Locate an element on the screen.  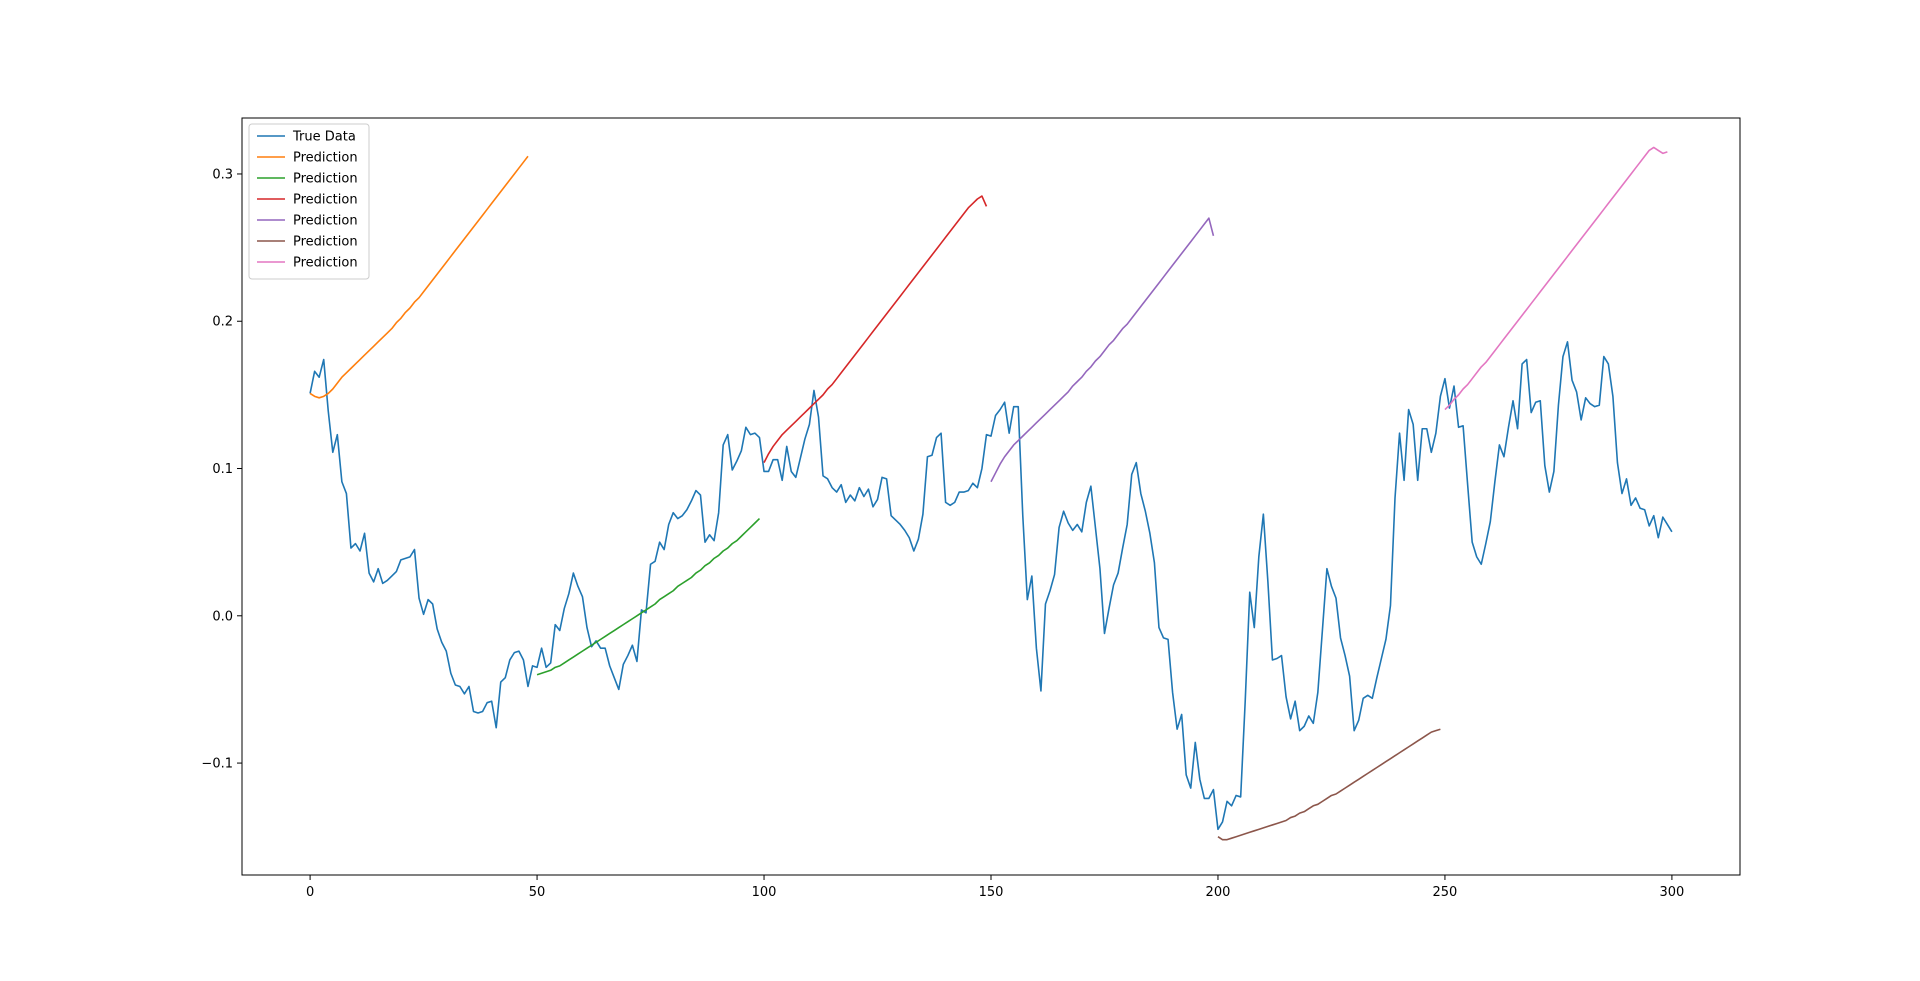
x-tick-label: 300 is located at coordinates (1671, 892).